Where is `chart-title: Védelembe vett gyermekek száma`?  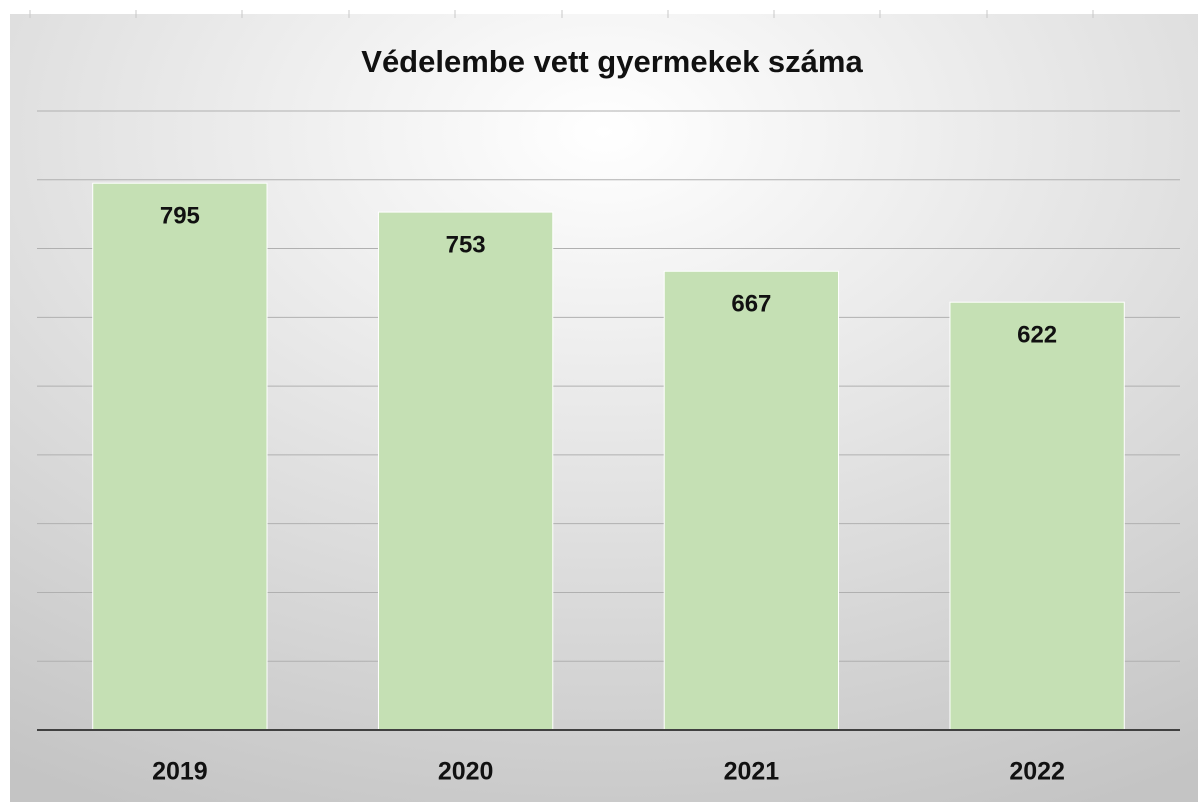
chart-title: Védelembe vett gyermekek száma is located at coordinates (612, 61).